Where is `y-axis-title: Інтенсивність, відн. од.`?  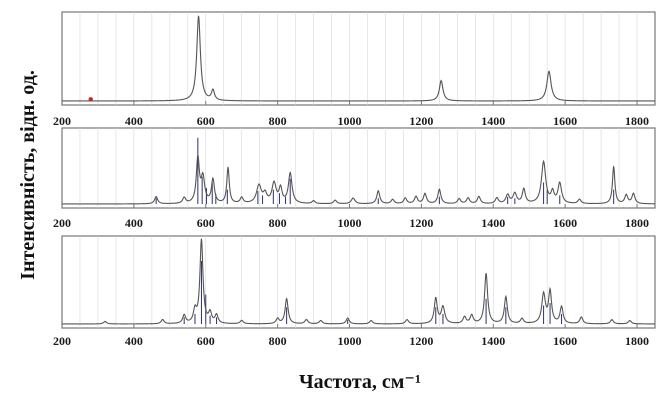 y-axis-title: Інтенсивність, відн. од. is located at coordinates (28, 175).